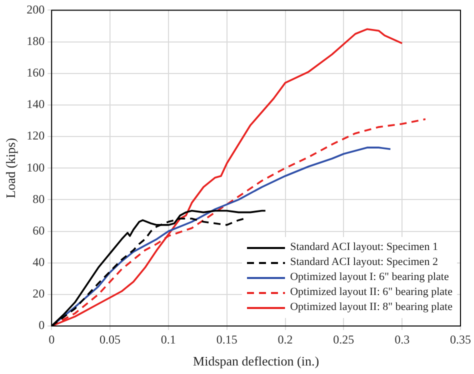 The height and width of the screenshot is (374, 474). What do you see at coordinates (369, 277) in the screenshot?
I see `legend-label: Optimized layout I: 6" bearing plate` at bounding box center [369, 277].